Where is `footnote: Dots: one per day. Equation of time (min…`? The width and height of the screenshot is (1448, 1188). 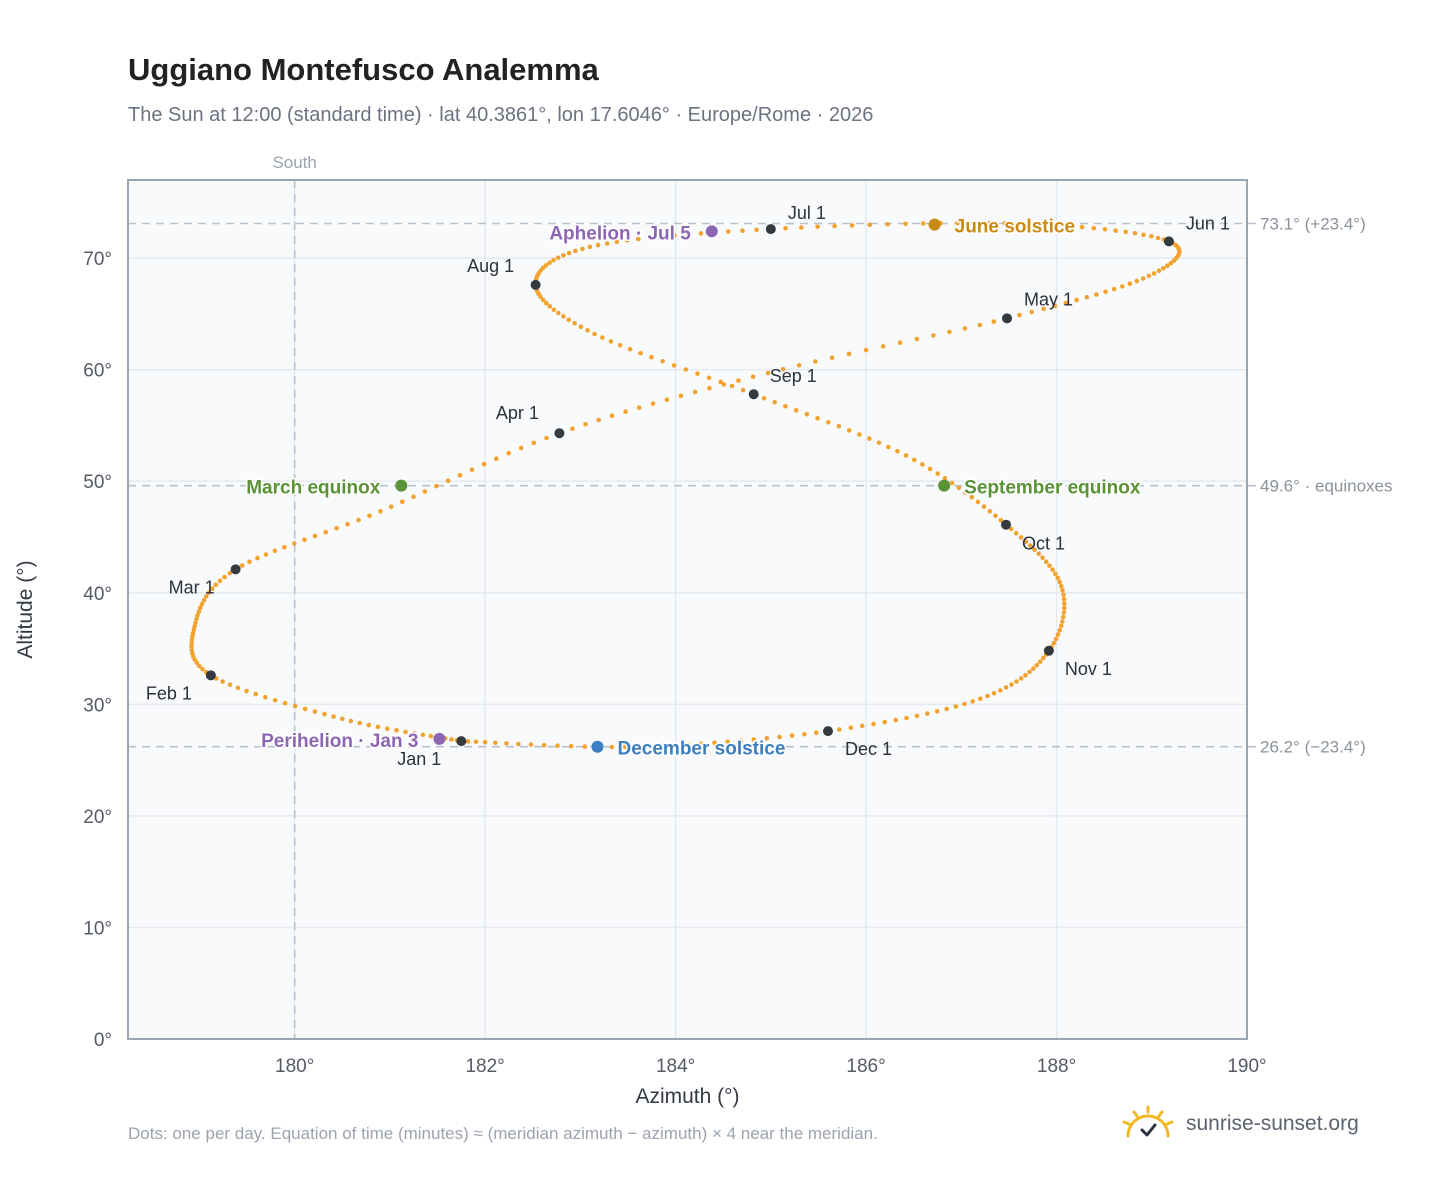
footnote: Dots: one per day. Equation of time (min… is located at coordinates (503, 1133).